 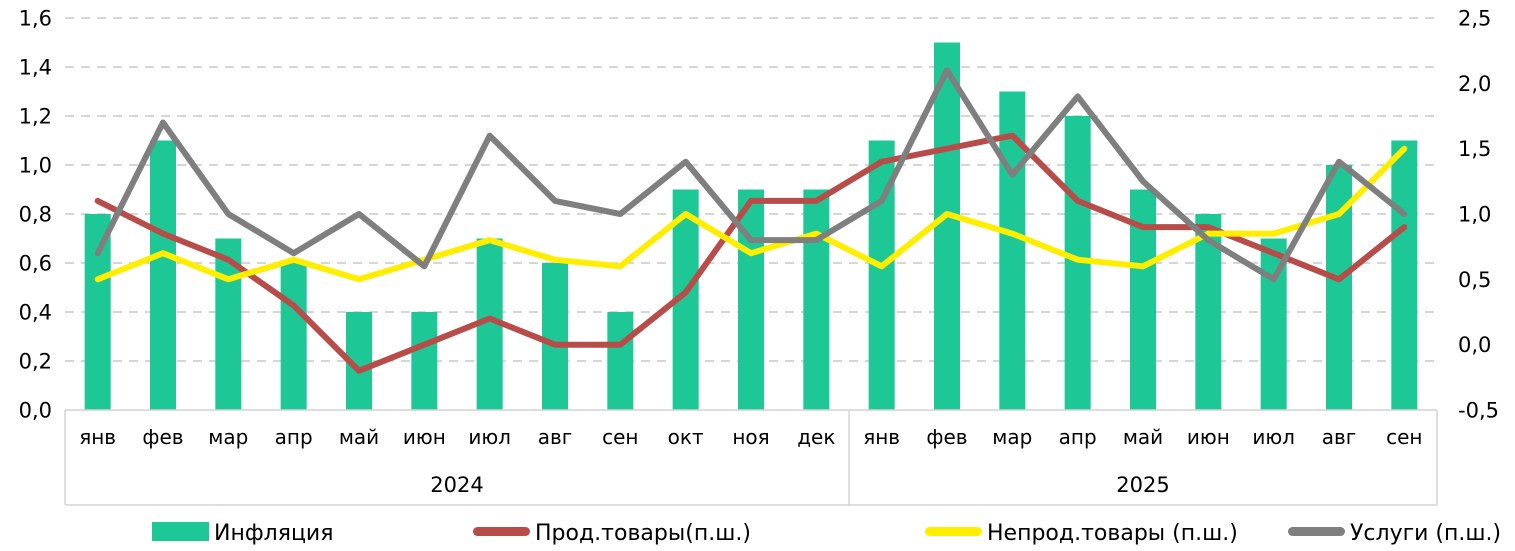 I want to click on left-axis-tick: 1,4, so click(x=35, y=68).